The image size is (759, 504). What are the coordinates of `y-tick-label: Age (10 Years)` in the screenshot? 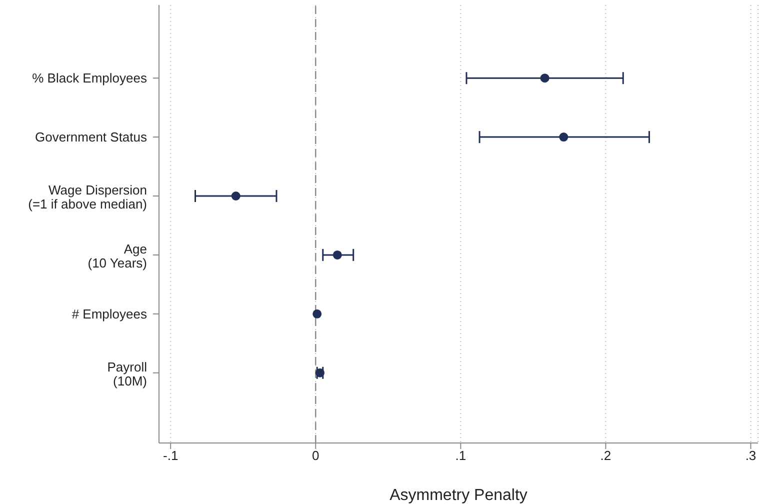 It's located at (117, 255).